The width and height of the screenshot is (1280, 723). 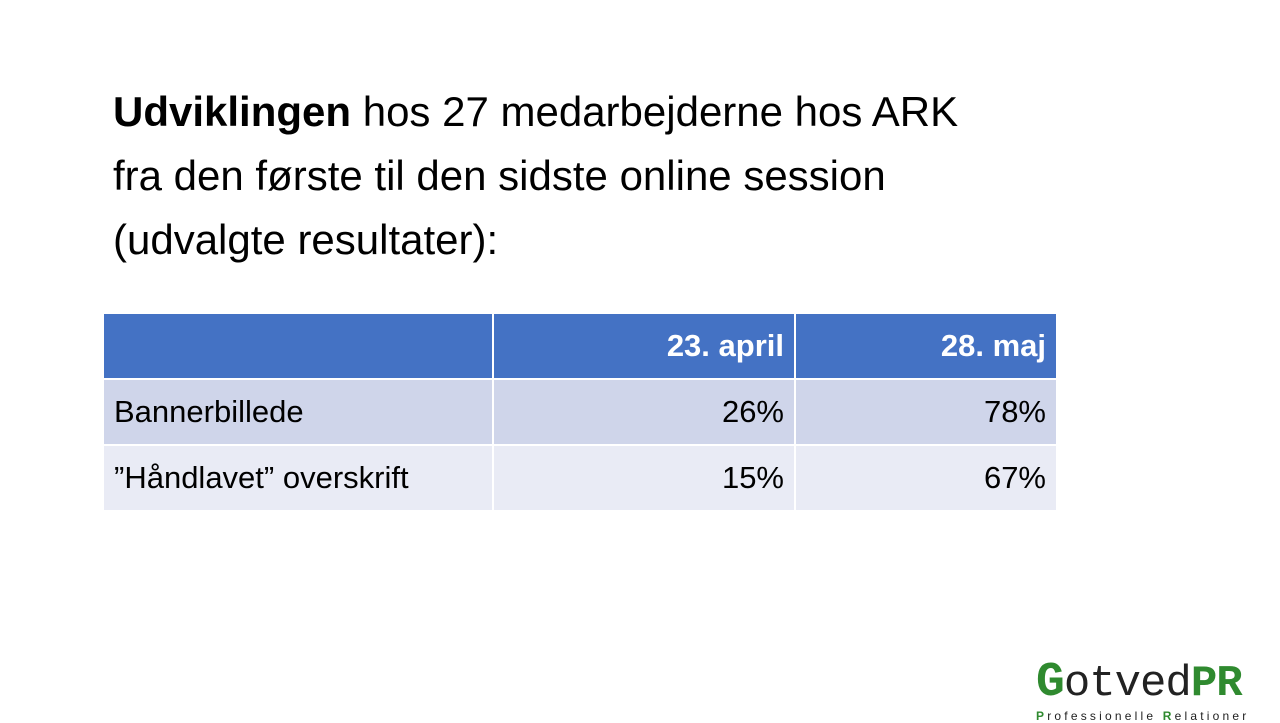 What do you see at coordinates (1143, 689) in the screenshot?
I see `gotvedpr-logo: GotvedPR Professionelle Relationer` at bounding box center [1143, 689].